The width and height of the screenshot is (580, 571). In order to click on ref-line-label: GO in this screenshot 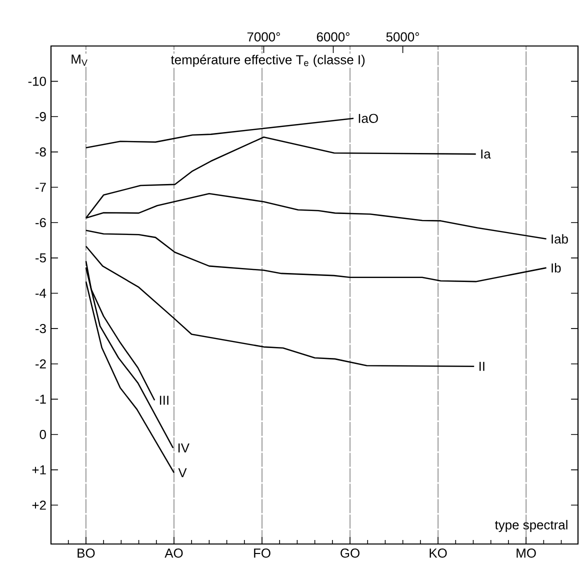, I will do `click(350, 553)`.